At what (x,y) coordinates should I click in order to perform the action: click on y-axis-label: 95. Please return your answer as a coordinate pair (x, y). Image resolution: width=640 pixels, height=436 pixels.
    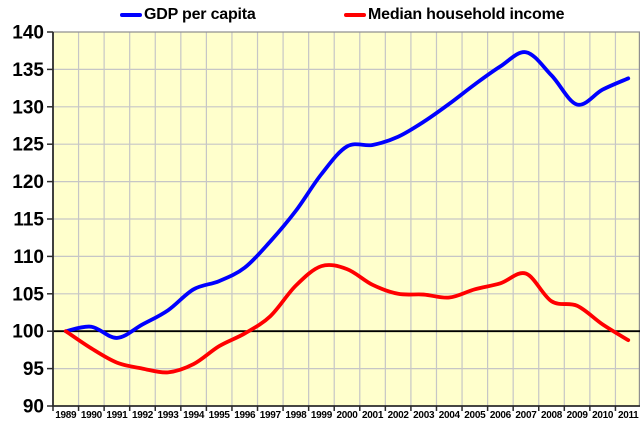
    Looking at the image, I should click on (34, 369).